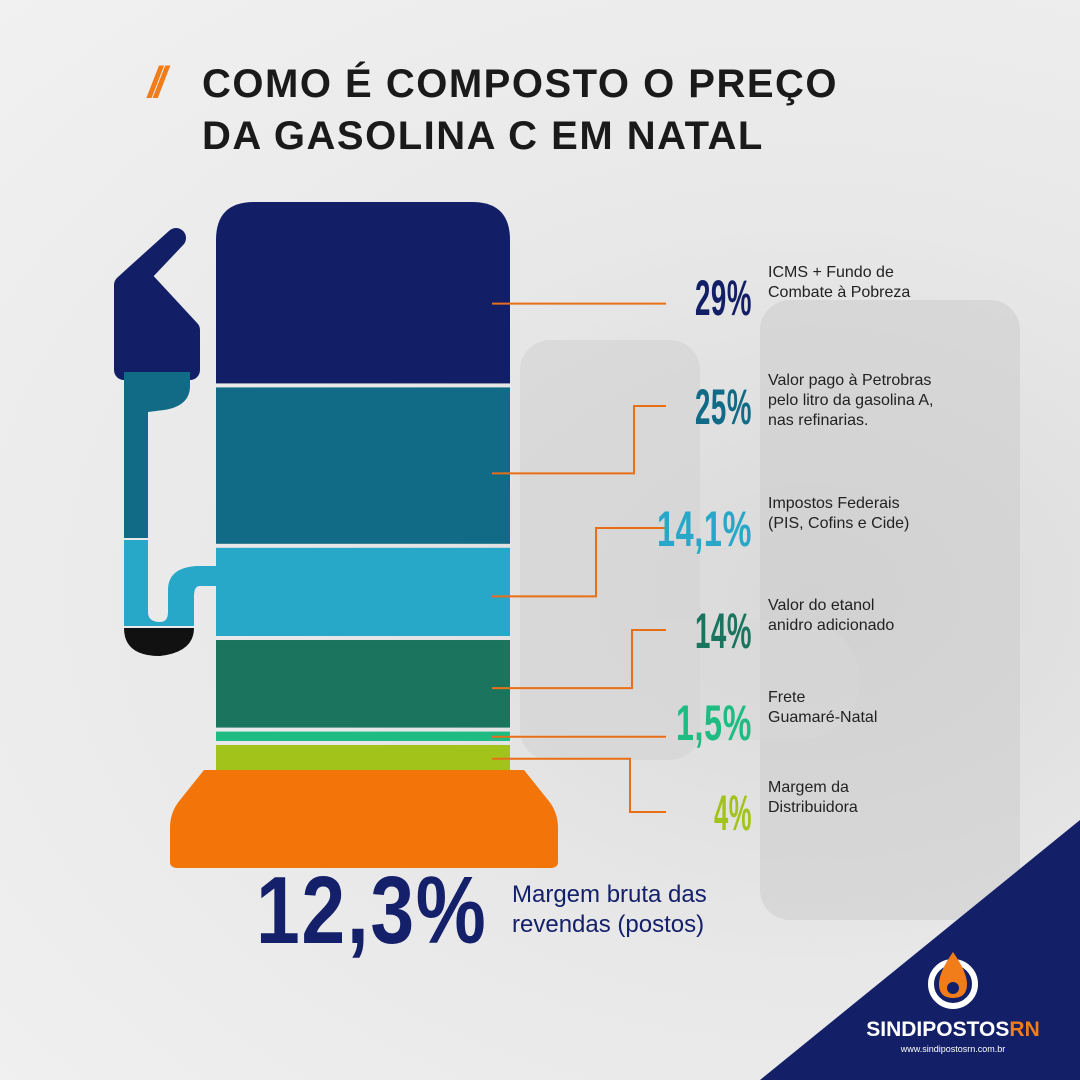 This screenshot has height=1080, width=1080. Describe the element at coordinates (483, 136) in the screenshot. I see `title-line-2: DA GASOLINA C EM NATAL` at that location.